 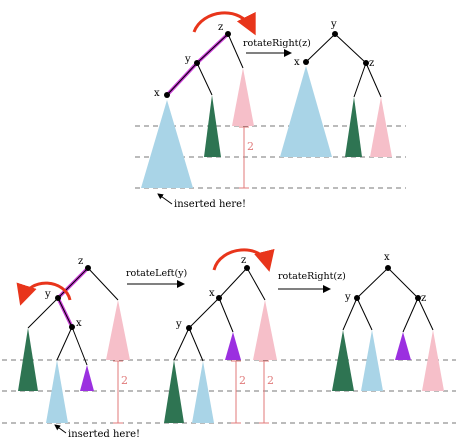 I want to click on bottom-operation-2: rotateRight(z), so click(x=312, y=282).